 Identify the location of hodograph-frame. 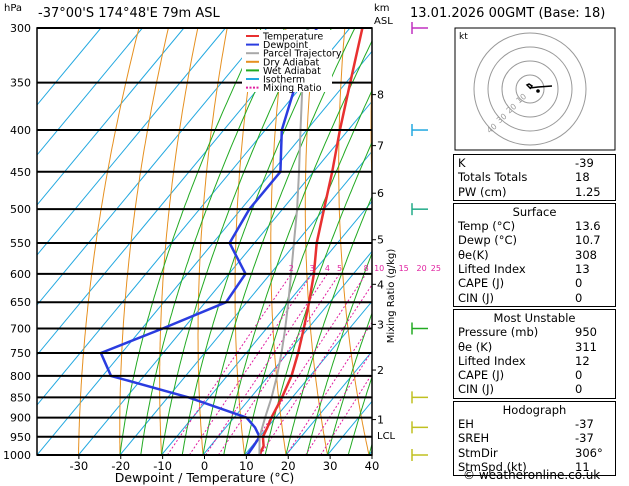
(535, 89).